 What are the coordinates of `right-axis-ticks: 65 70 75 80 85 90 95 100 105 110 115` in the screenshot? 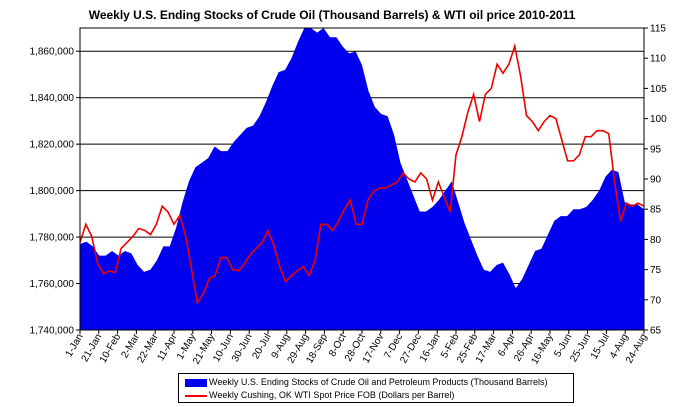 It's located at (655, 180).